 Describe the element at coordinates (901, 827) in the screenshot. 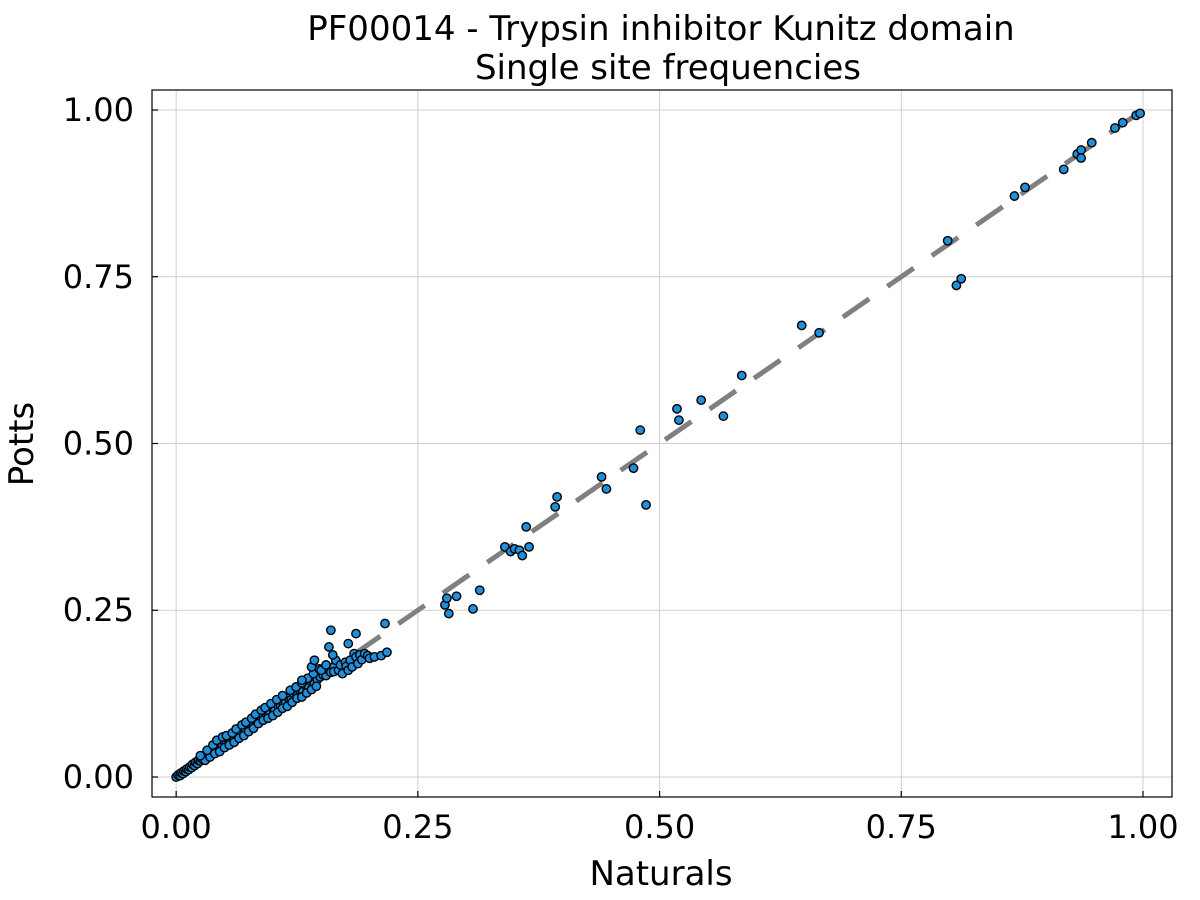

I see `x-tick-label-3: 0.75` at that location.